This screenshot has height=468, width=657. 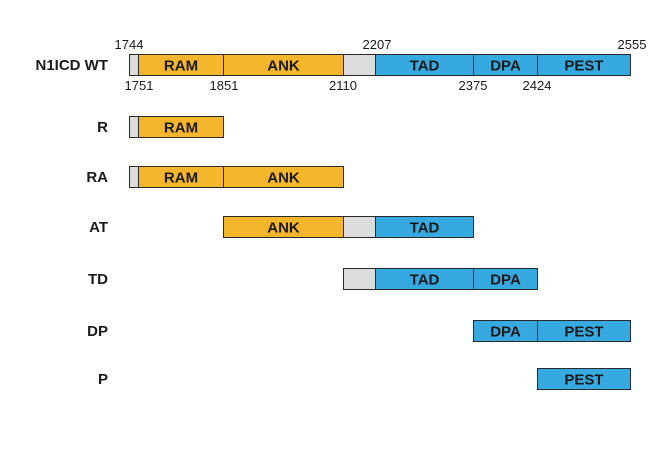 I want to click on residue-position-label: 2424, so click(x=537, y=85).